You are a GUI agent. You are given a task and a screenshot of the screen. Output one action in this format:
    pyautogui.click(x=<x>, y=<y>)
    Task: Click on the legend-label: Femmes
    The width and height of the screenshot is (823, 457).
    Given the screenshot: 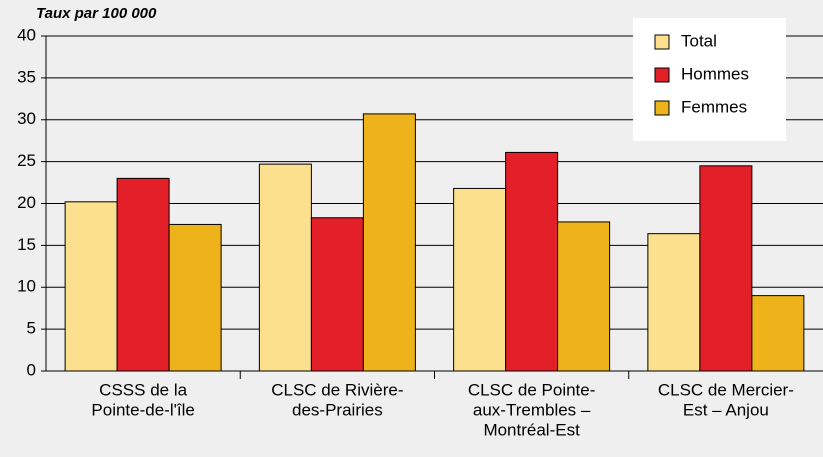 What is the action you would take?
    pyautogui.click(x=714, y=106)
    